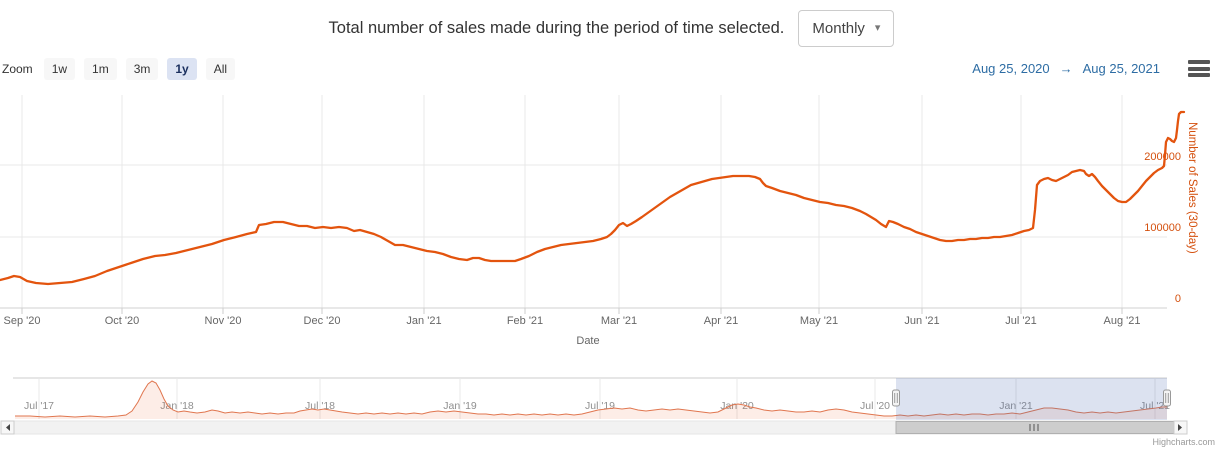 This screenshot has width=1223, height=449. Describe the element at coordinates (1031, 399) in the screenshot. I see `navigator-selected-range` at that location.